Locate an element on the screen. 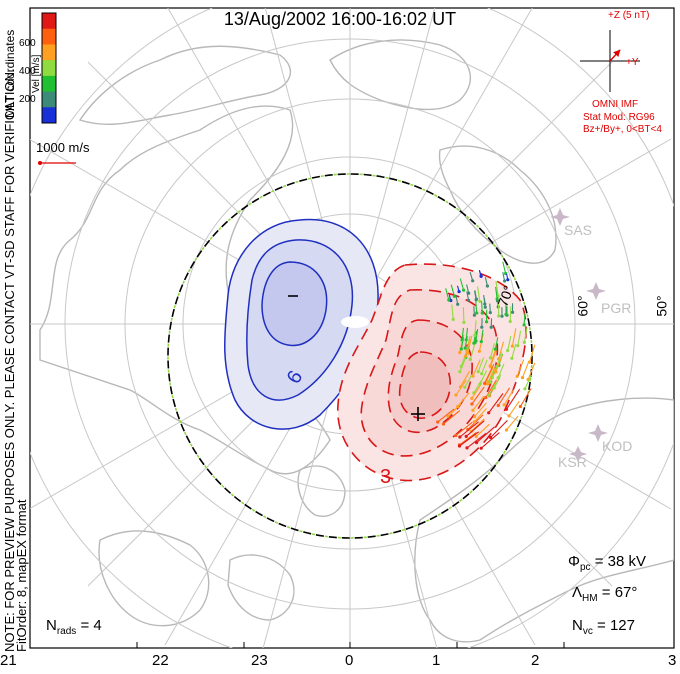 Image resolution: width=680 pixels, height=674 pixels. stat-phi-pc: Φpc = 38 kV is located at coordinates (607, 563).